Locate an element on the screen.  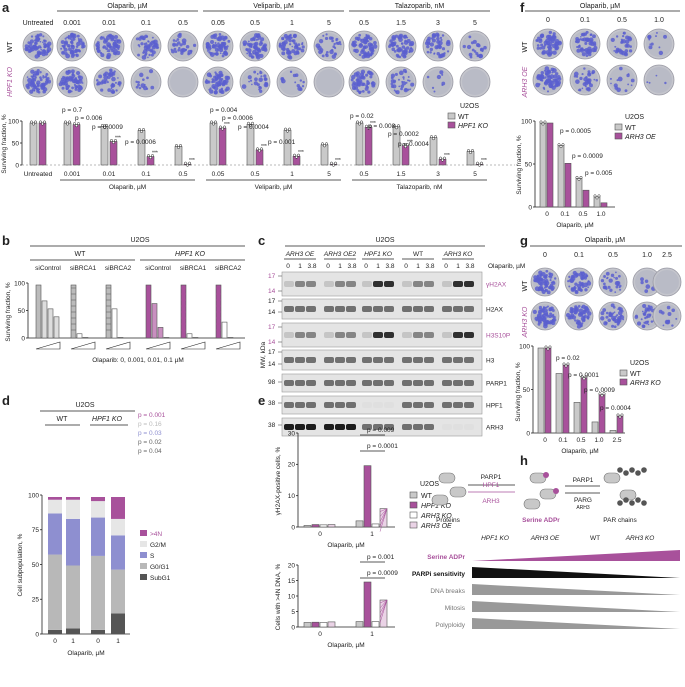
chart-f-ylabel: Surviving fraction, % is located at coordinates (519, 164).